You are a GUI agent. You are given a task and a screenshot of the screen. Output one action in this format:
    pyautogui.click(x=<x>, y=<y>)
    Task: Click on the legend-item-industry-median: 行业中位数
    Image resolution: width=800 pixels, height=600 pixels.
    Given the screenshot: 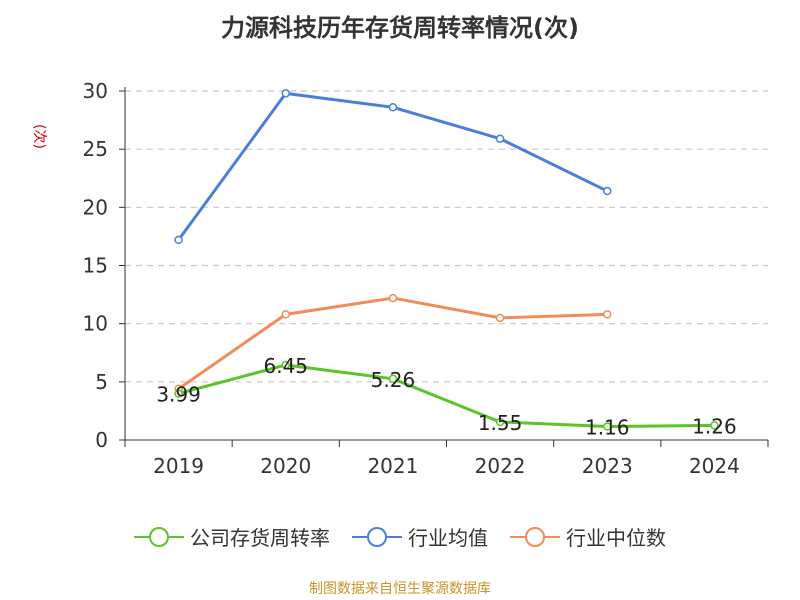 What is the action you would take?
    pyautogui.click(x=588, y=536)
    